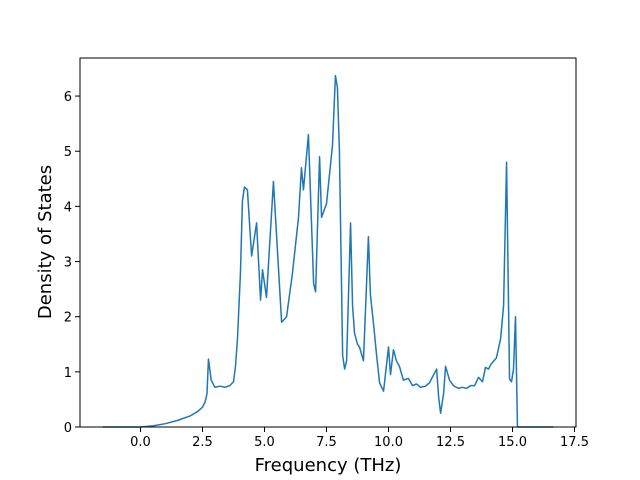 Image resolution: width=640 pixels, height=480 pixels. Describe the element at coordinates (68, 152) in the screenshot. I see `y-tick-label: 5` at that location.